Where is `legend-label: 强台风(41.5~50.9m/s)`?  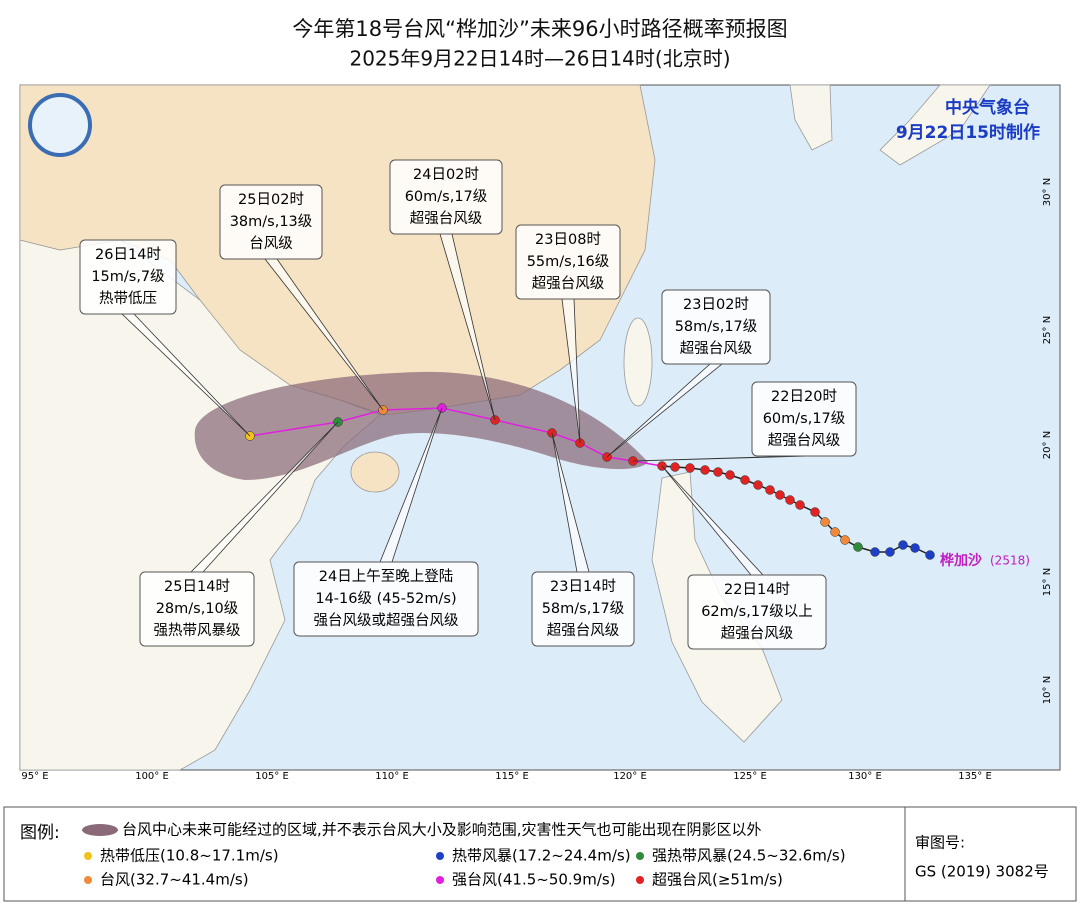
legend-label: 强台风(41.5~50.9m/s) is located at coordinates (534, 880).